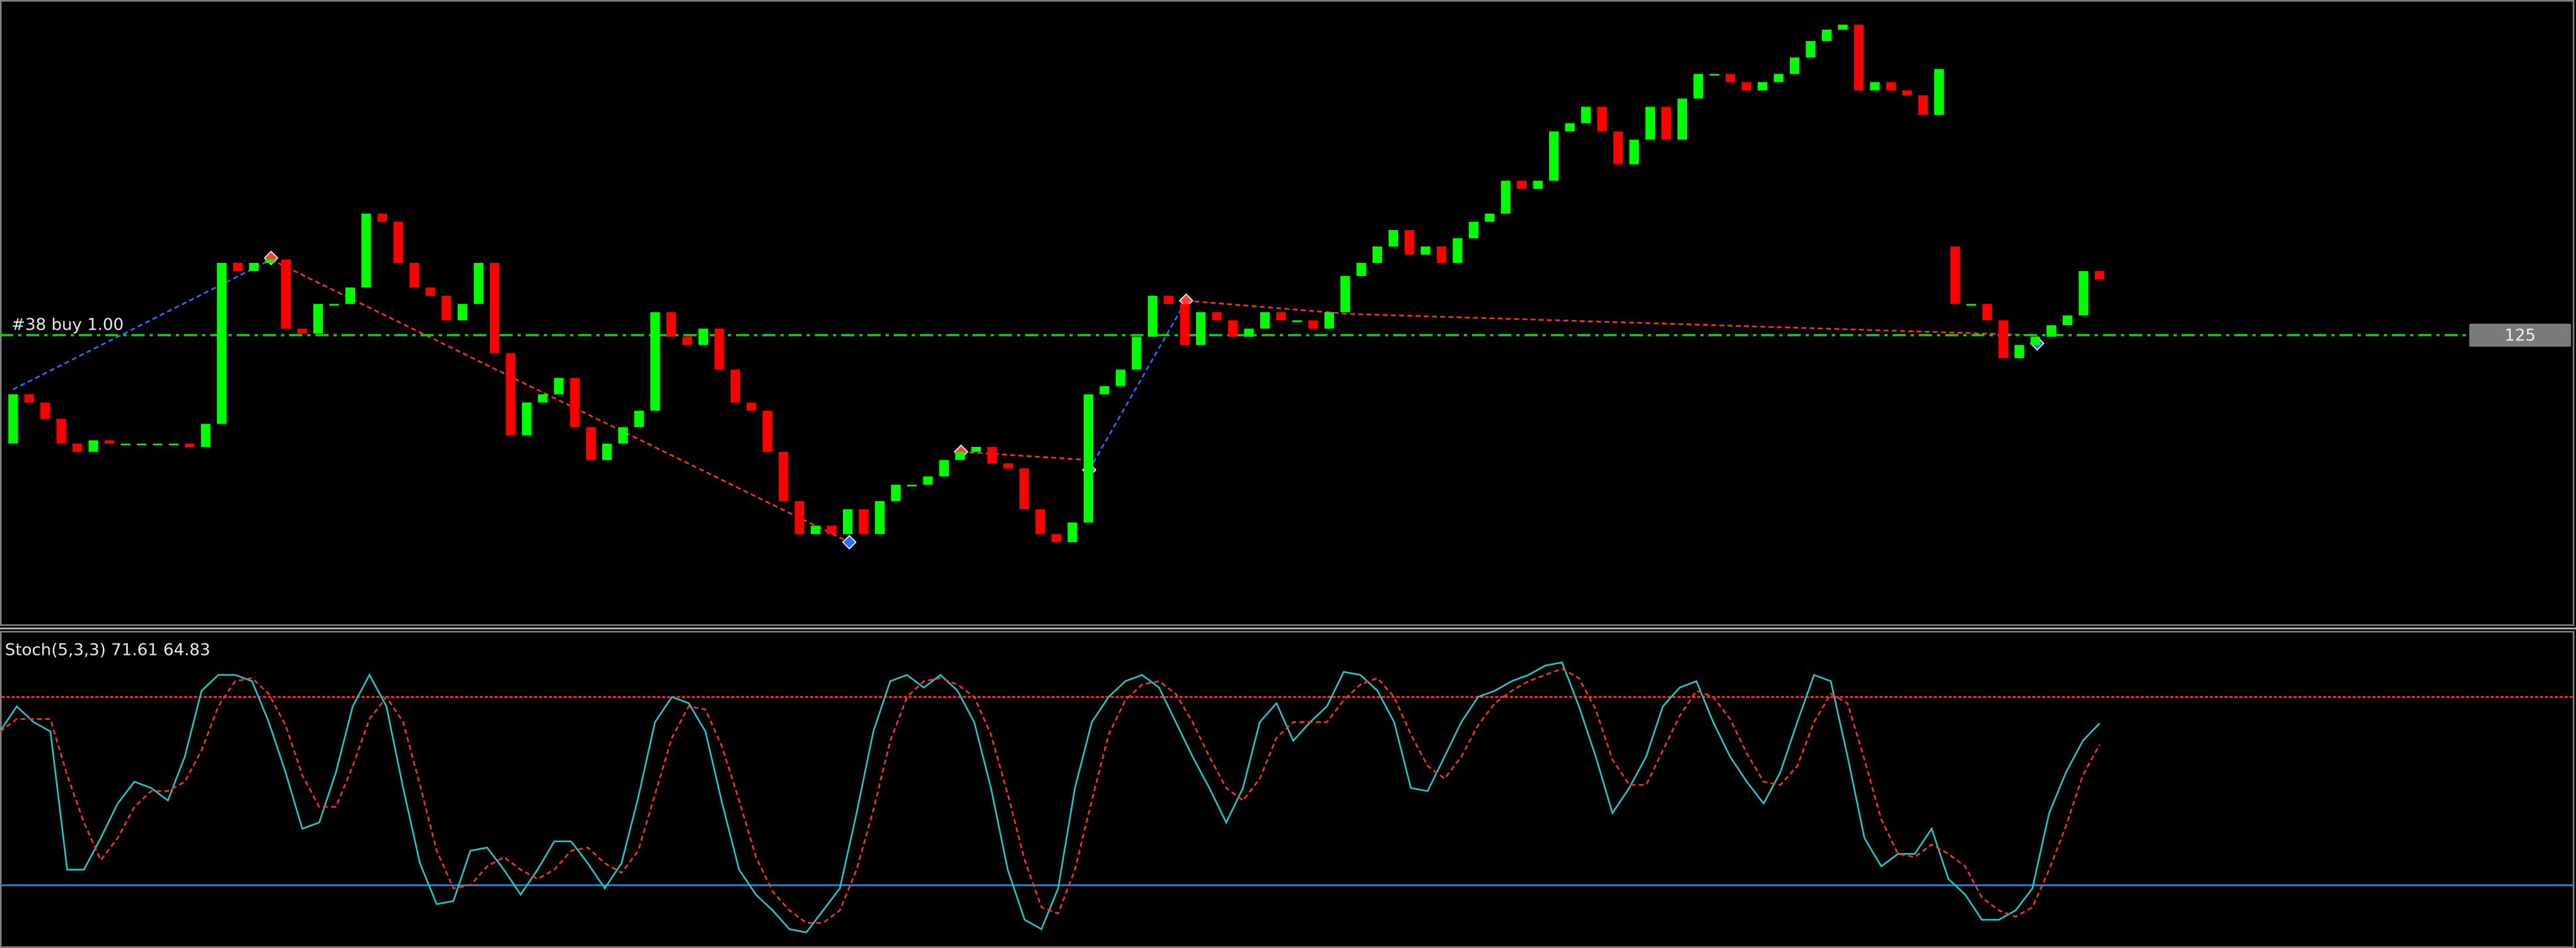  Describe the element at coordinates (67, 325) in the screenshot. I see `order-label: #38 buy 1.00` at that location.